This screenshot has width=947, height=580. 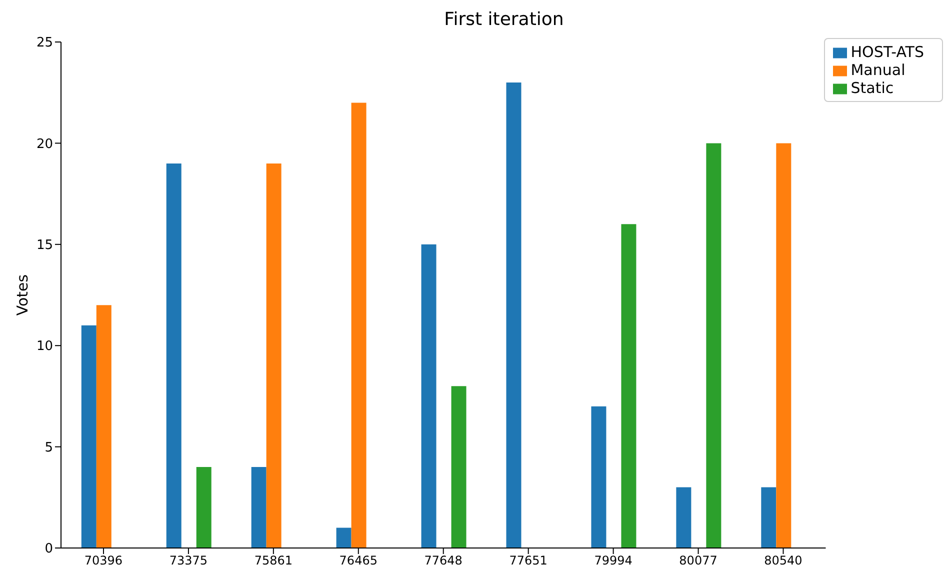 What do you see at coordinates (44, 43) in the screenshot?
I see `y-tick-label: 25` at bounding box center [44, 43].